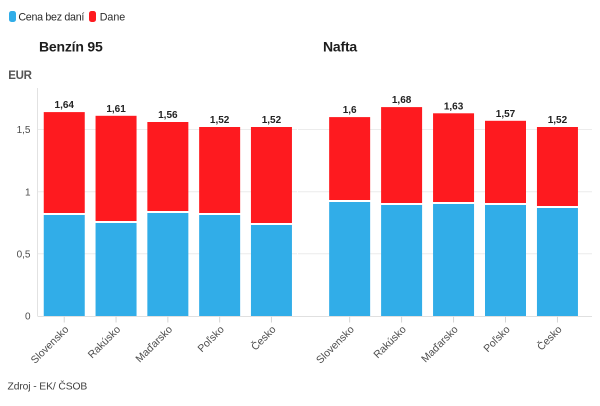 The image size is (600, 406). What do you see at coordinates (506, 114) in the screenshot?
I see `svg-text: 1,57` at bounding box center [506, 114].